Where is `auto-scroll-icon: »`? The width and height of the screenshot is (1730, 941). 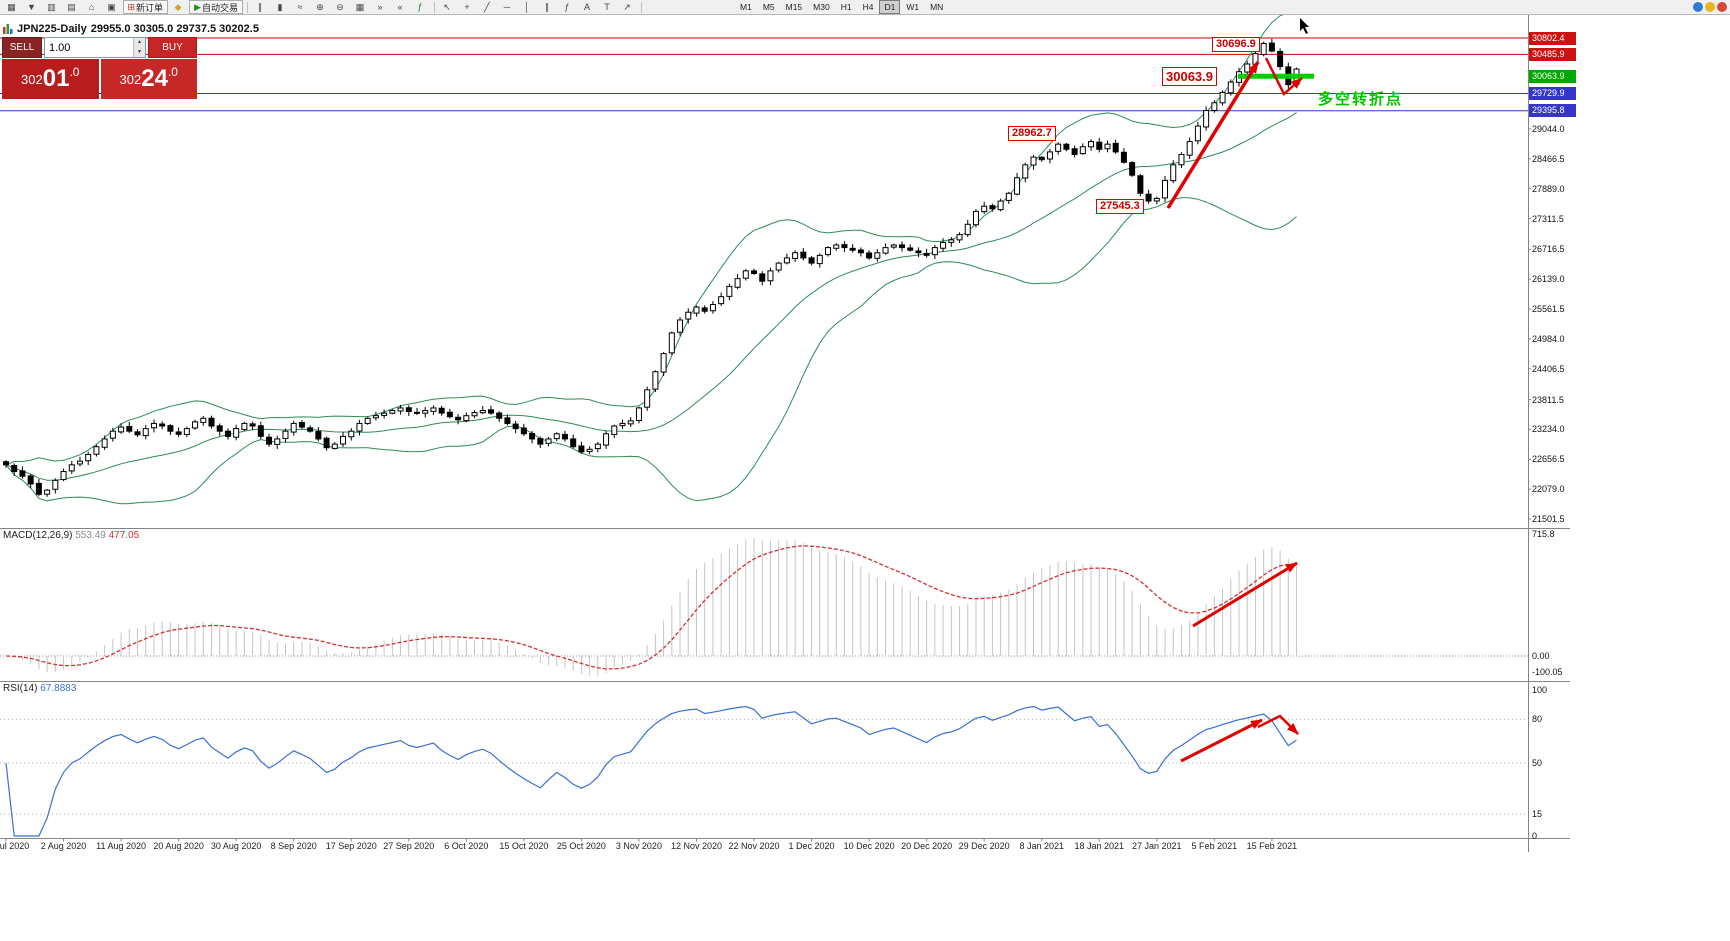 auto-scroll-icon: » is located at coordinates (380, 7).